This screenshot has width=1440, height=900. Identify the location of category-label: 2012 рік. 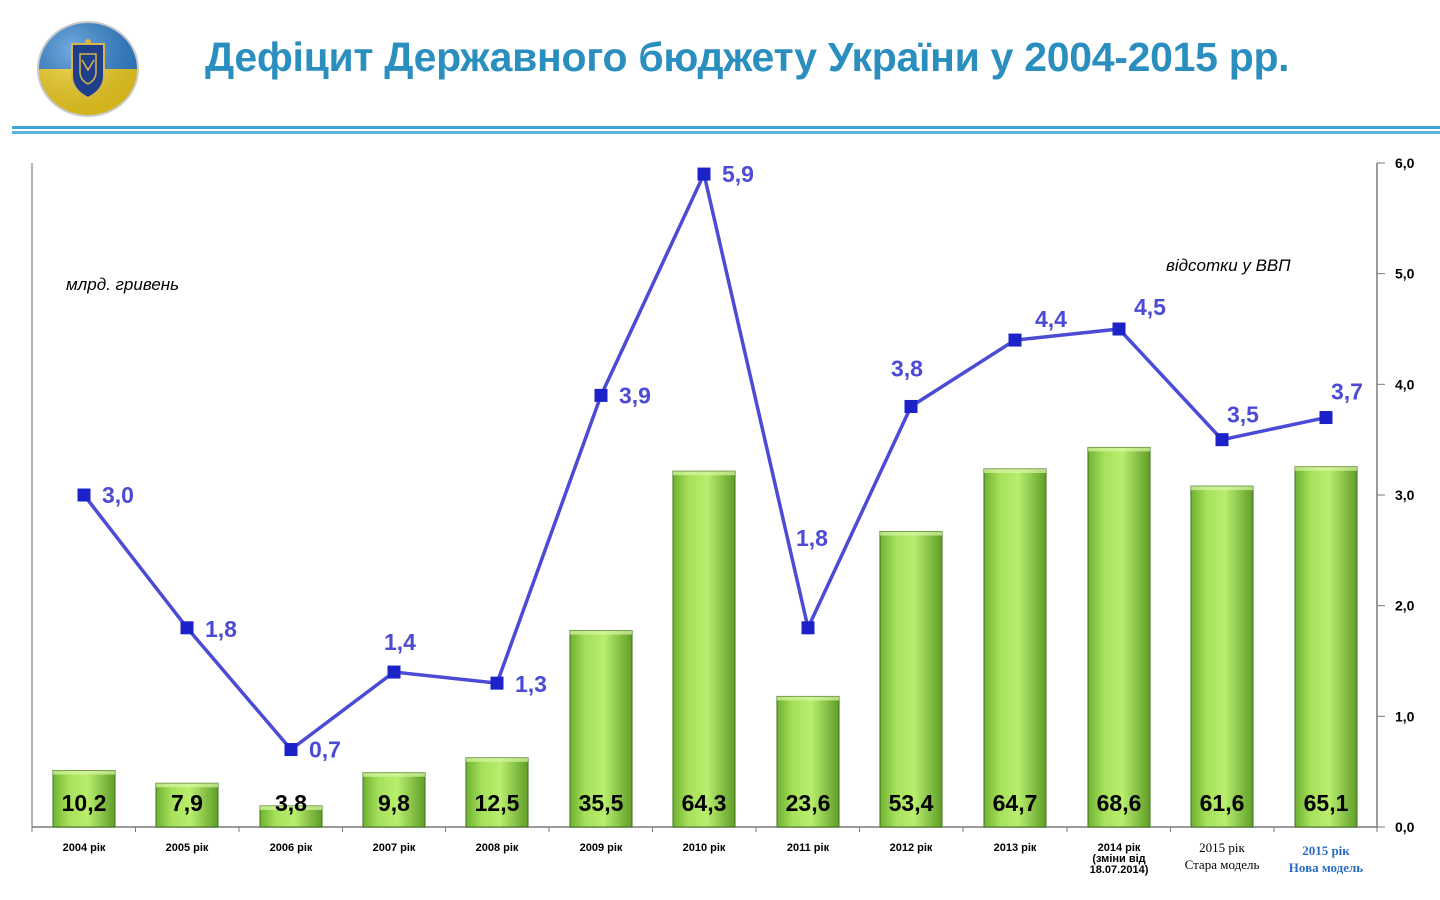
(911, 848).